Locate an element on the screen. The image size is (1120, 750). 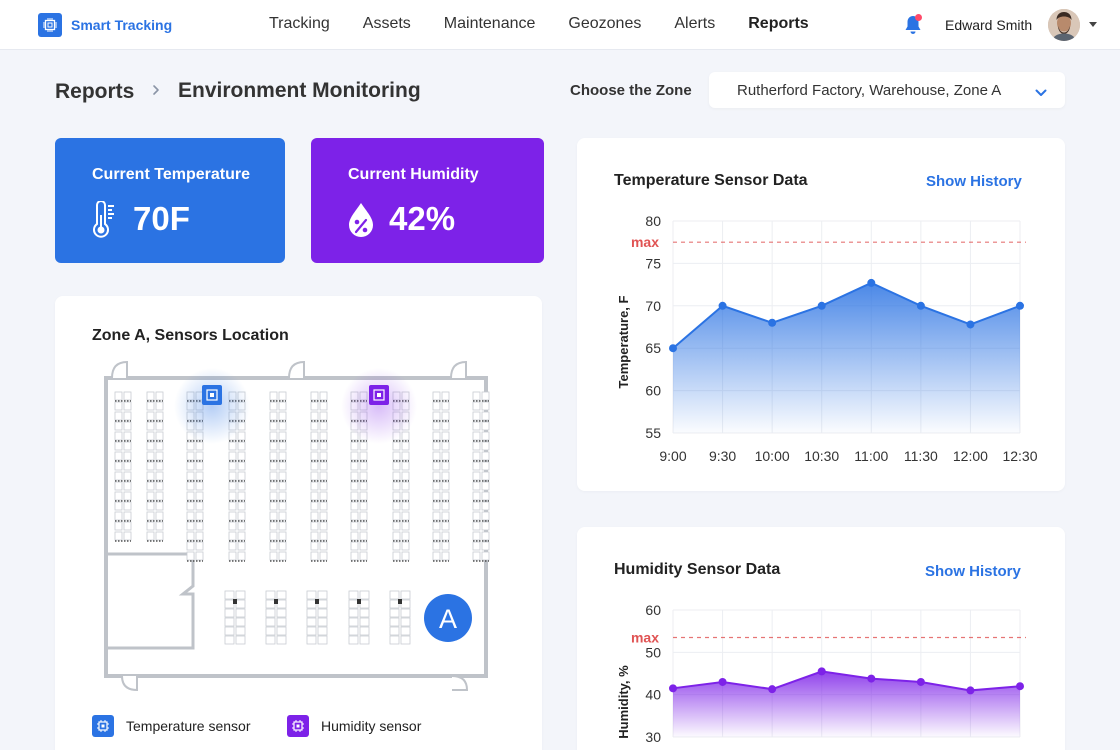
nav-assets: Assets is located at coordinates (386, 23).